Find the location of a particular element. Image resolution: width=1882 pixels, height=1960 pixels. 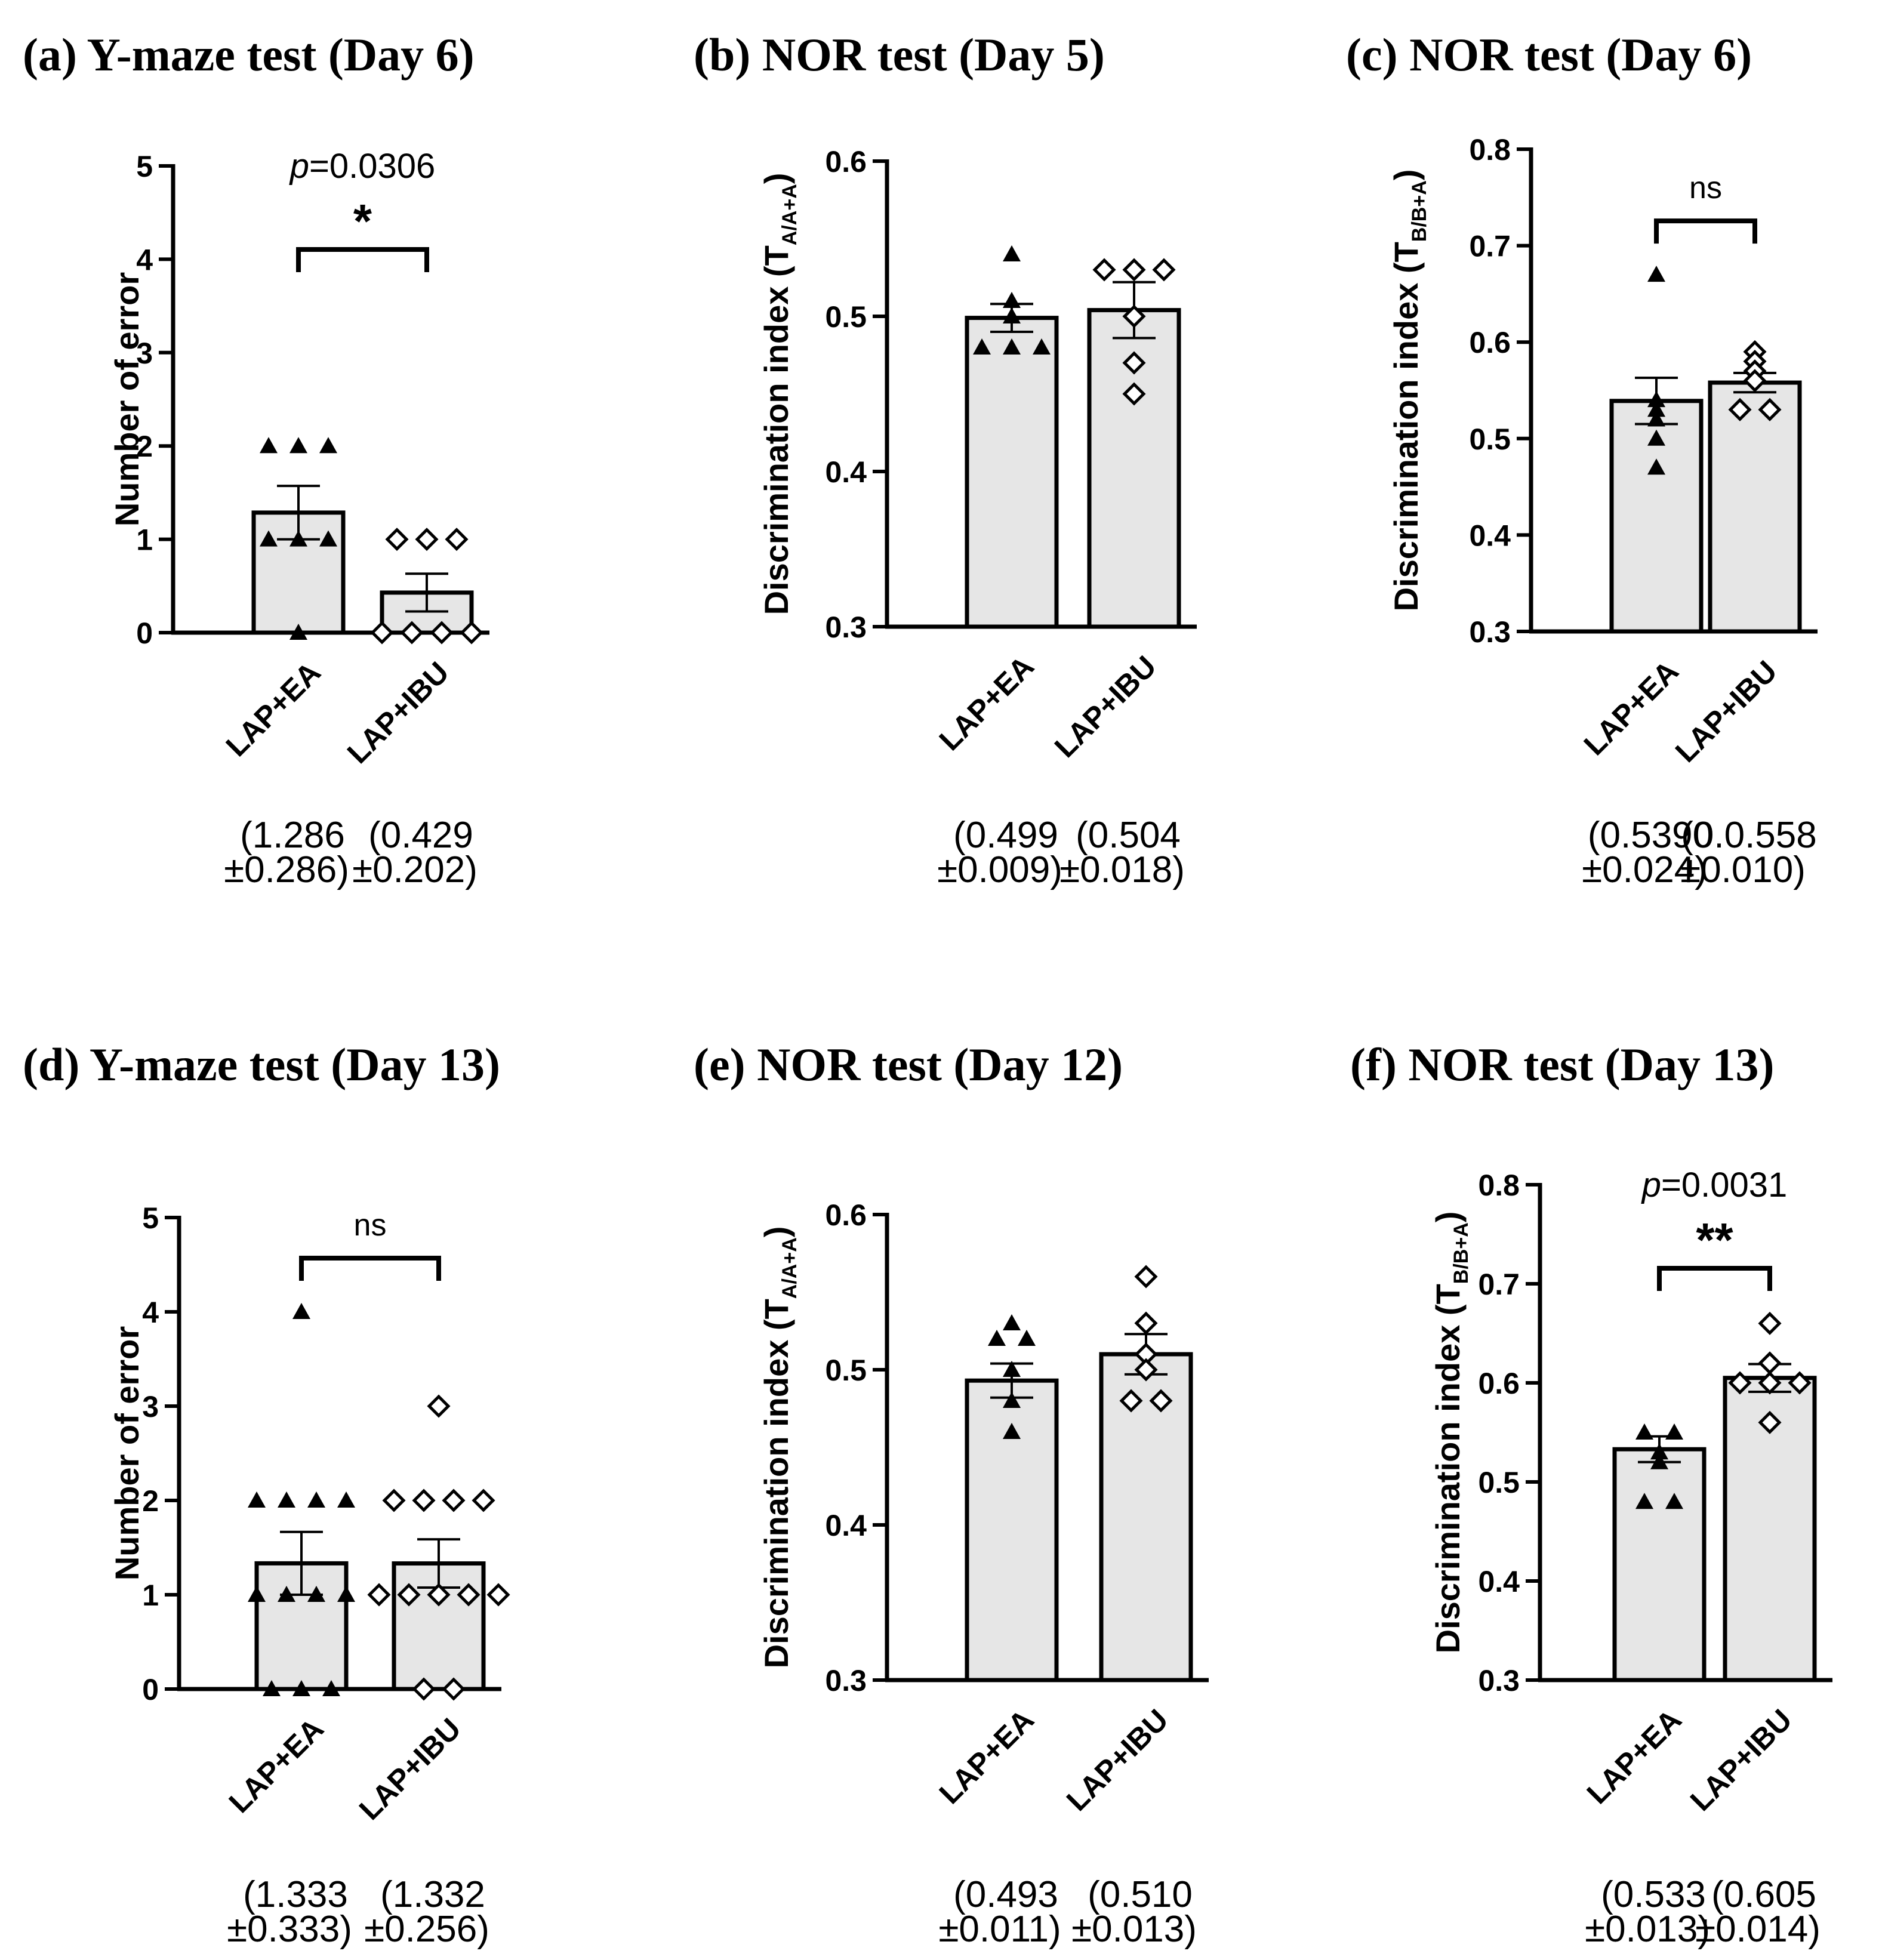

summary-sem: ±0.009) is located at coordinates (999, 869).